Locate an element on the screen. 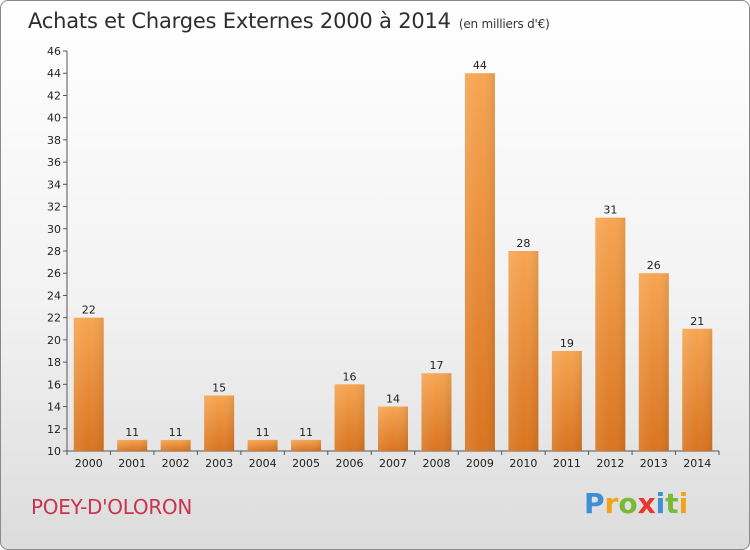 The image size is (750, 550). logo-letter: x is located at coordinates (646, 503).